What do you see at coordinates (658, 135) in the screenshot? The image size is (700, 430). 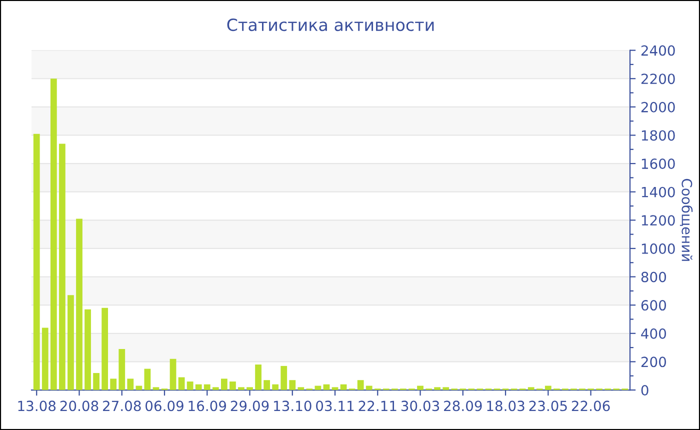 I see `y-tick-label: 1800` at bounding box center [658, 135].